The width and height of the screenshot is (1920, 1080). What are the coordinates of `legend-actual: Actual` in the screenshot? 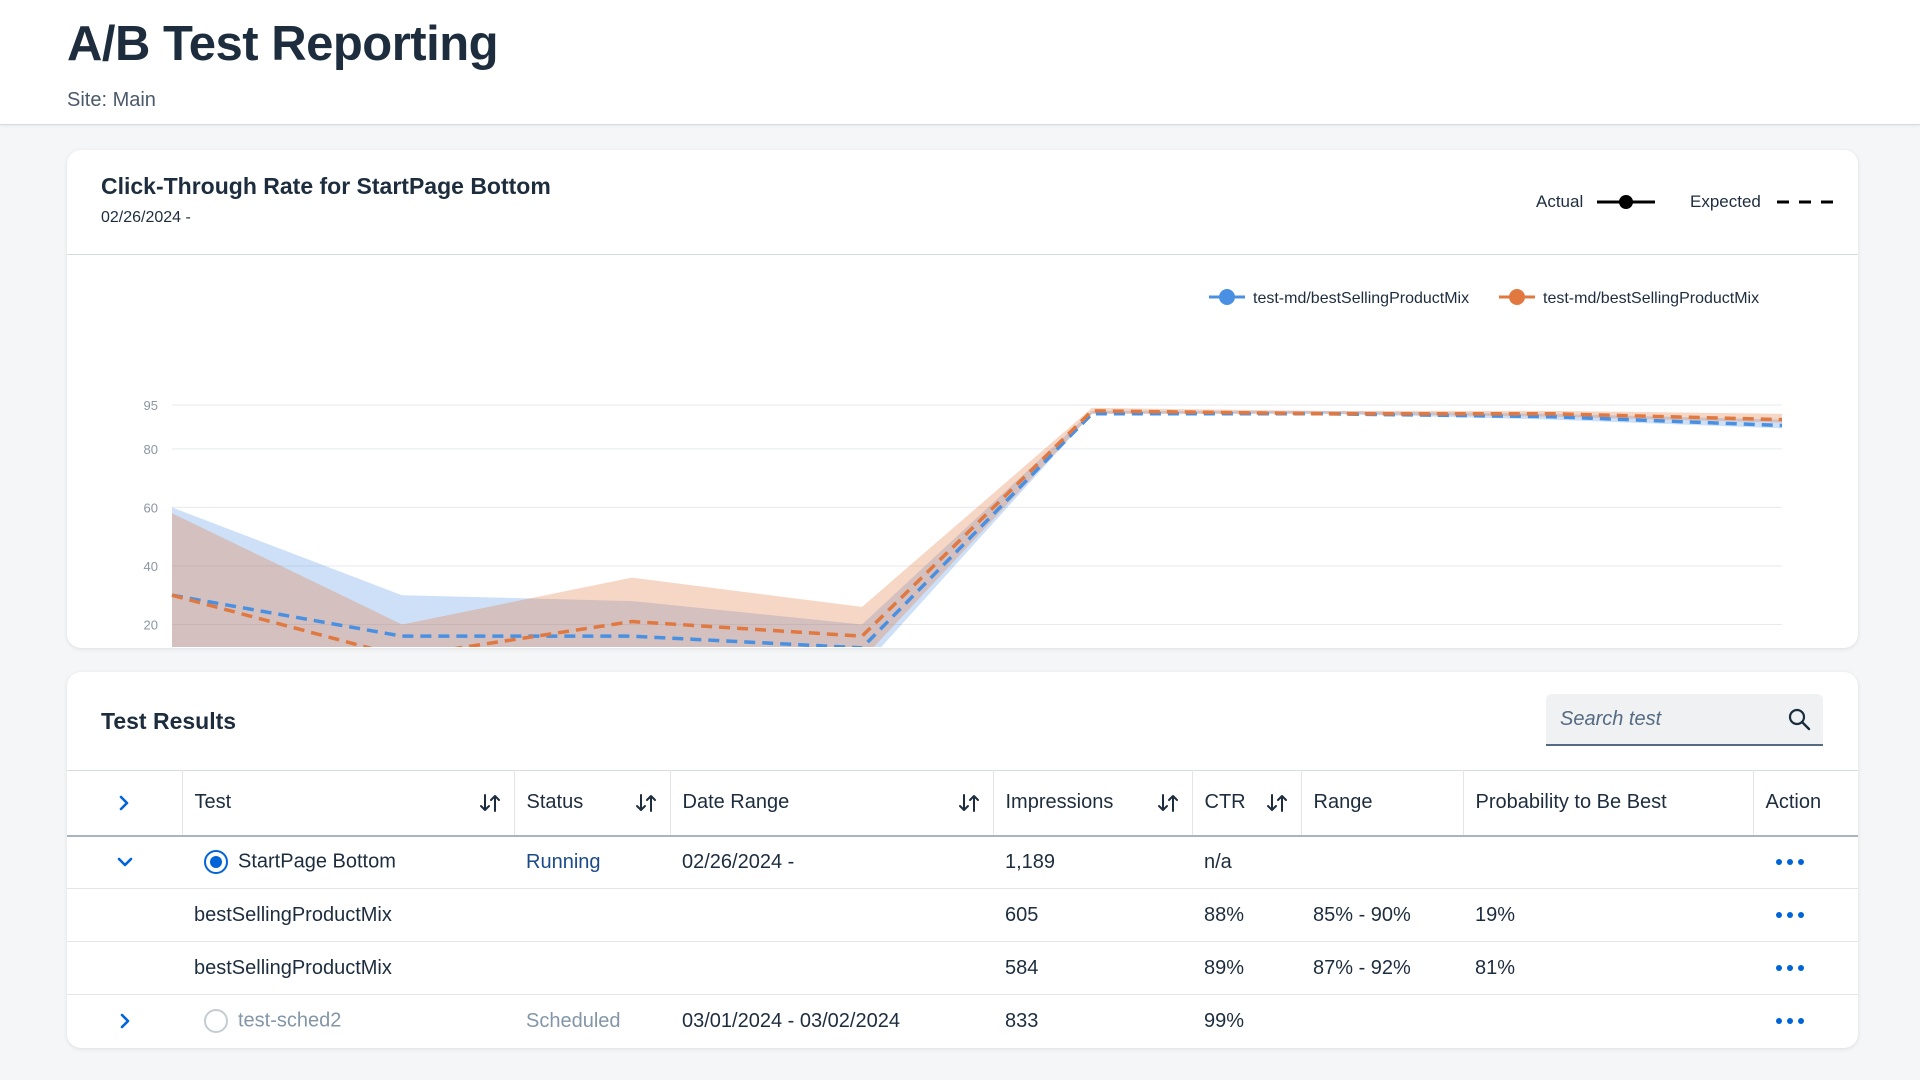 It's located at (1596, 202).